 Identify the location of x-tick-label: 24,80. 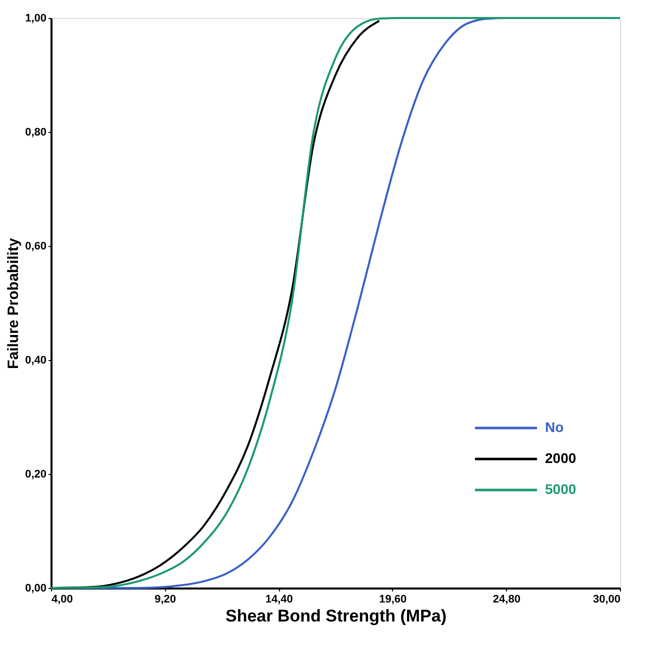
(506, 600).